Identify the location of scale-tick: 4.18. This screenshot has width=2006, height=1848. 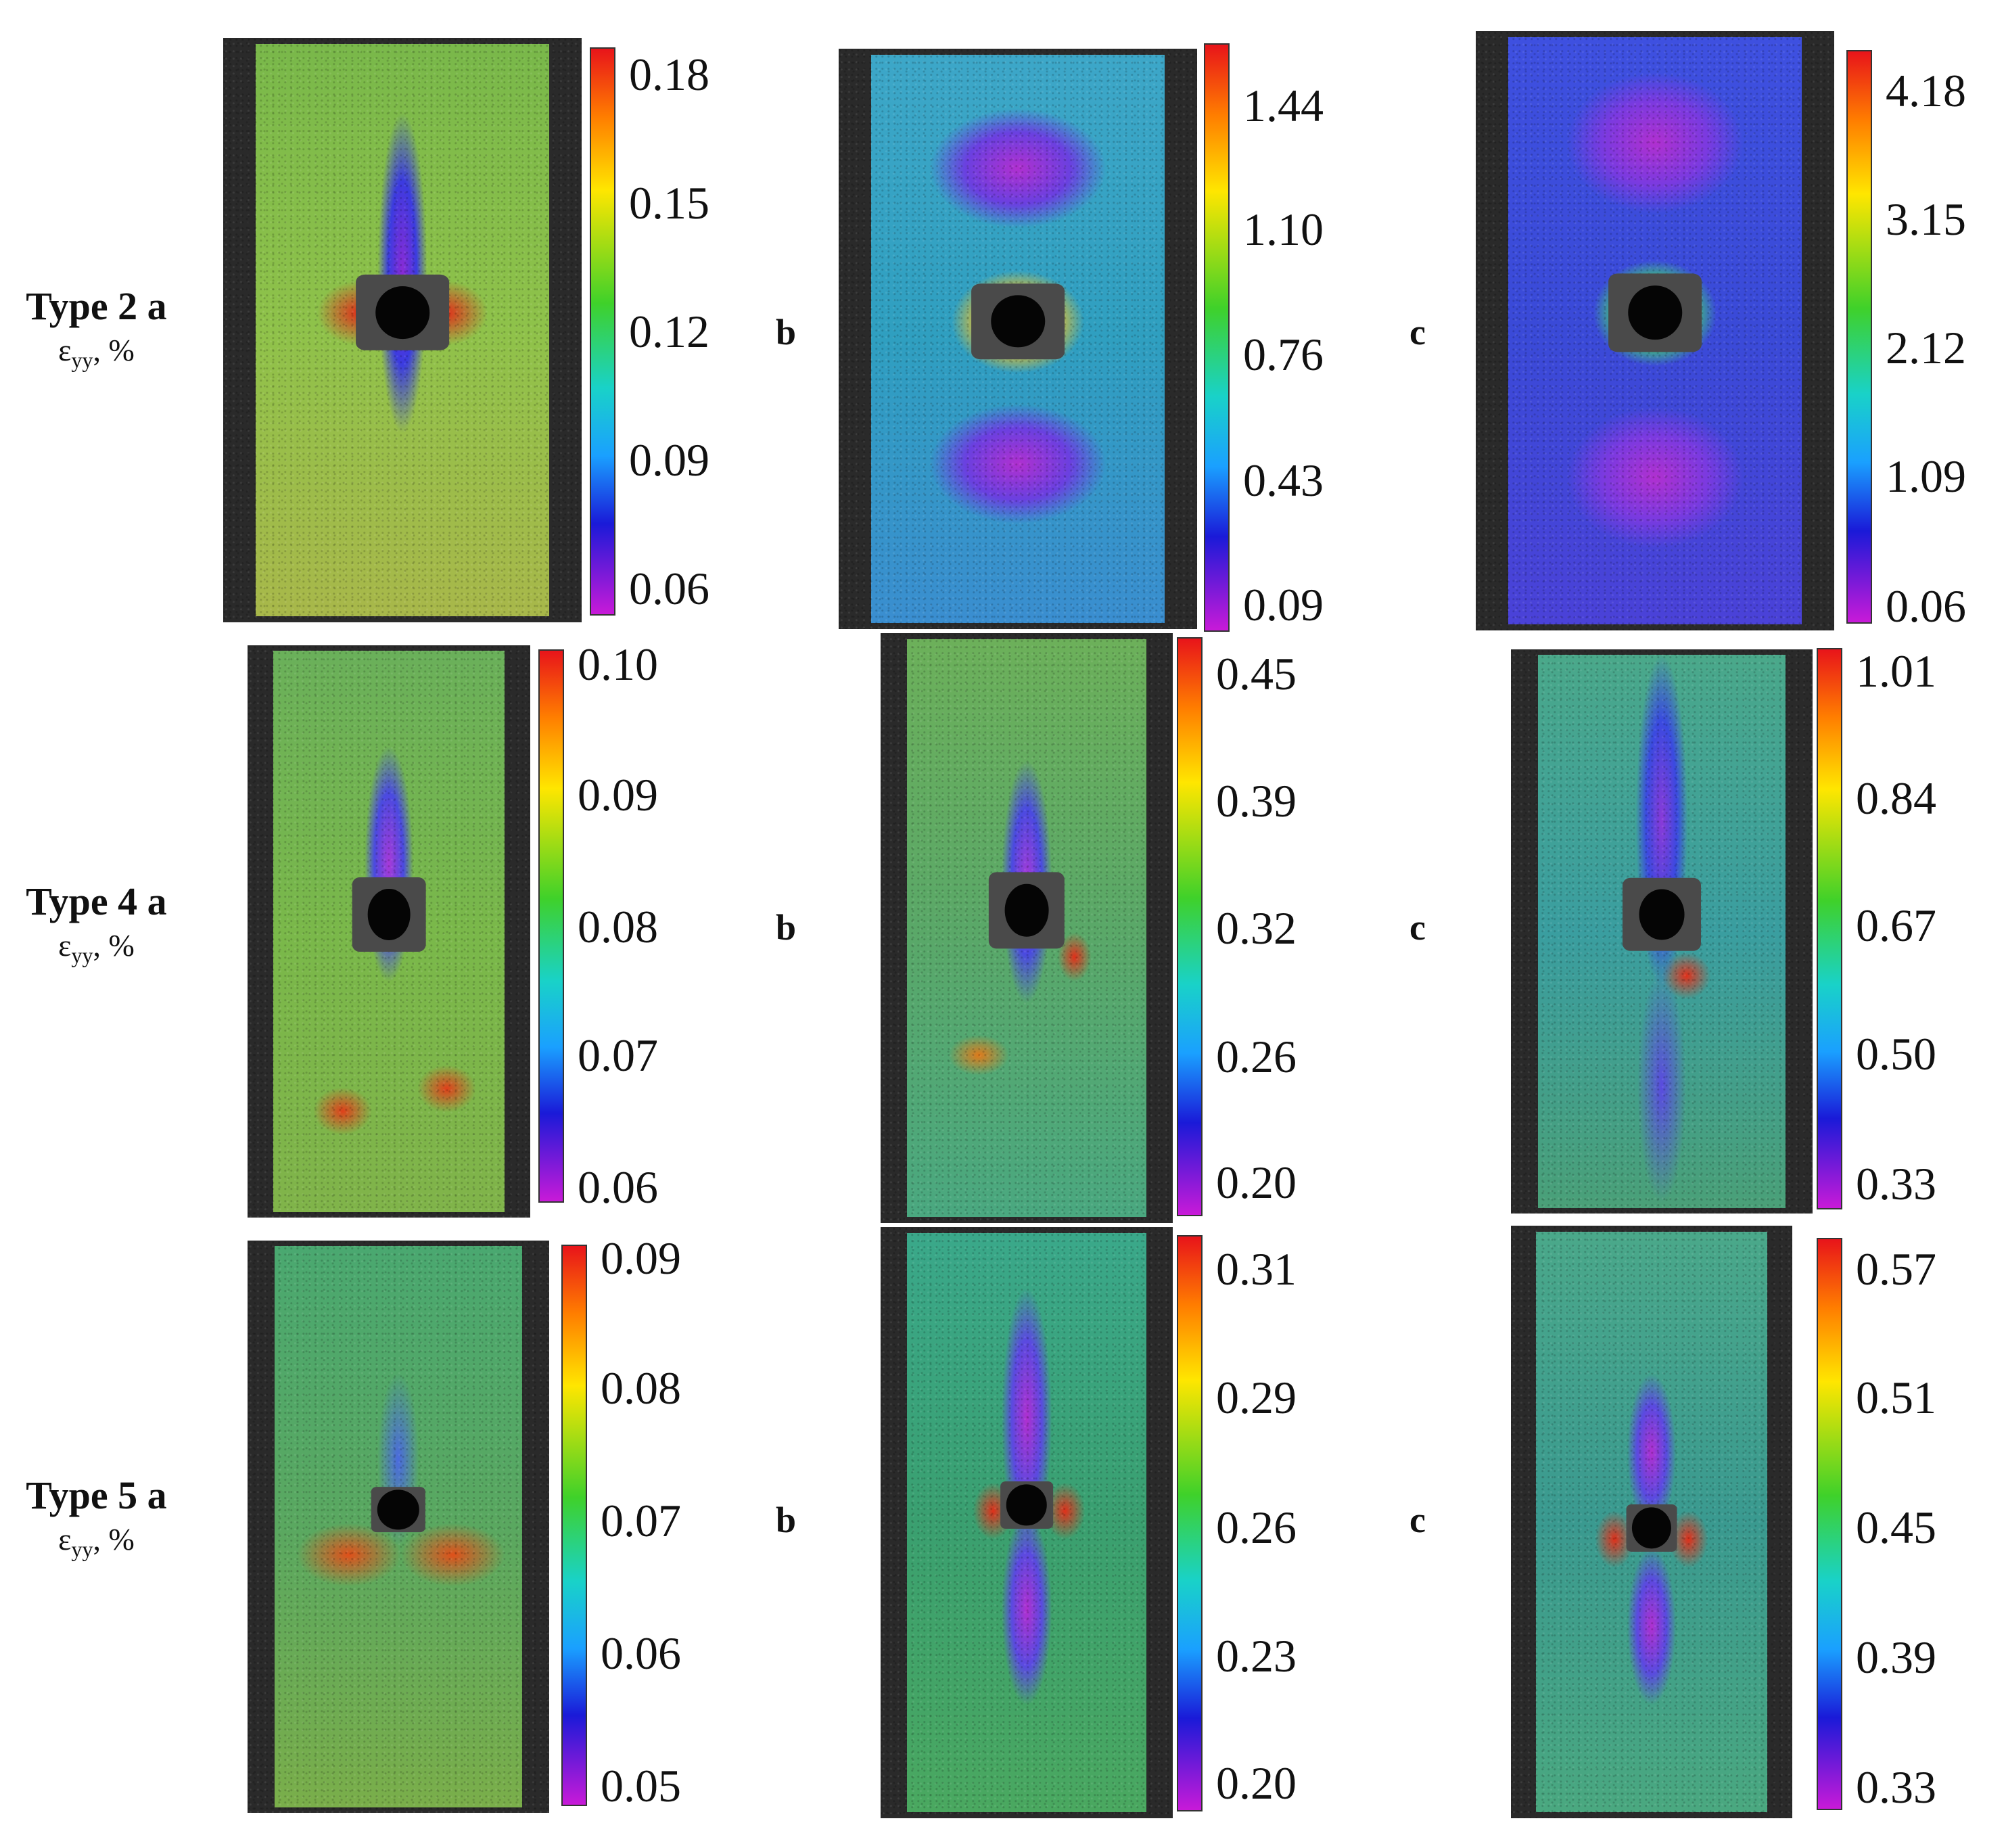
(1926, 90).